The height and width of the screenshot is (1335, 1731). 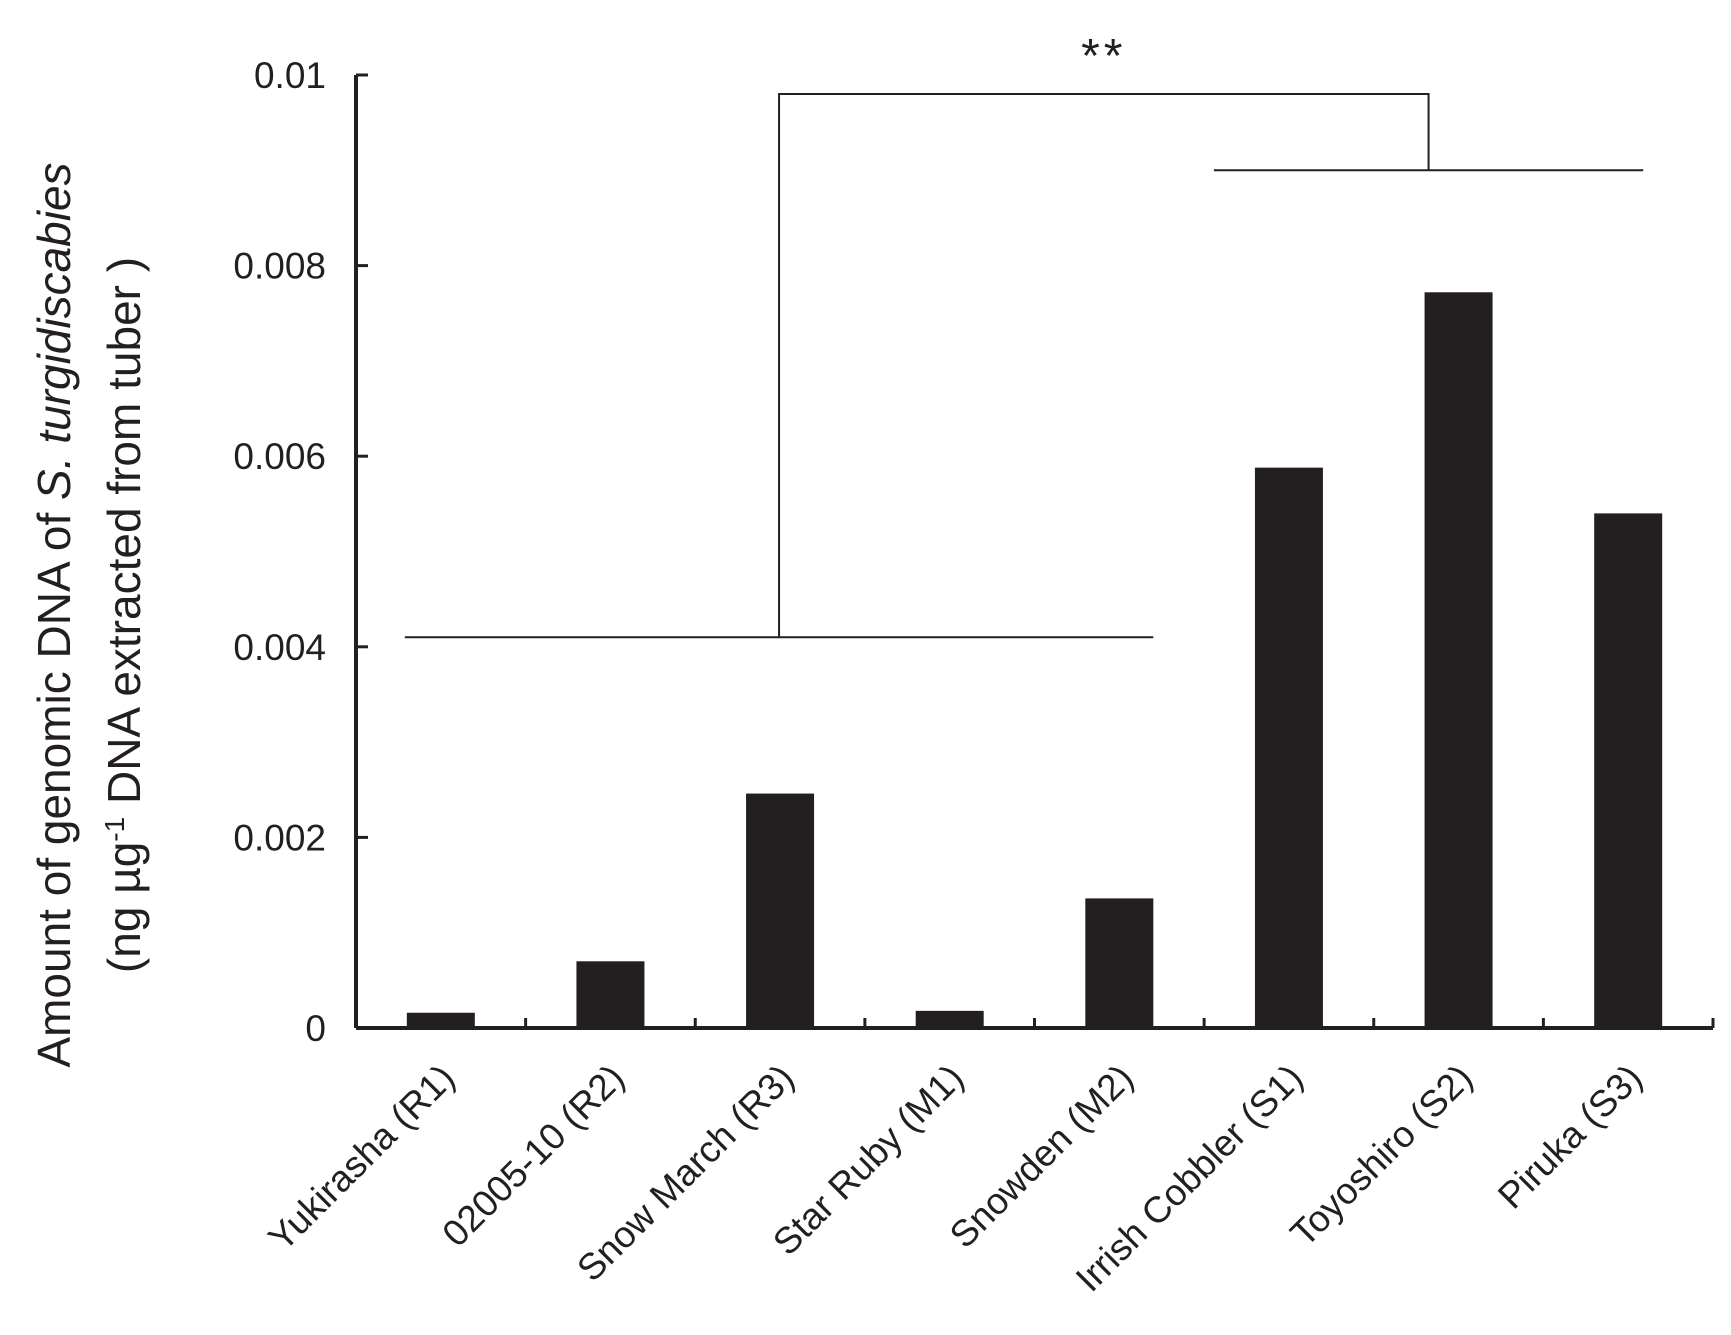 What do you see at coordinates (279, 837) in the screenshot?
I see `y-tick-label-1: 0.002` at bounding box center [279, 837].